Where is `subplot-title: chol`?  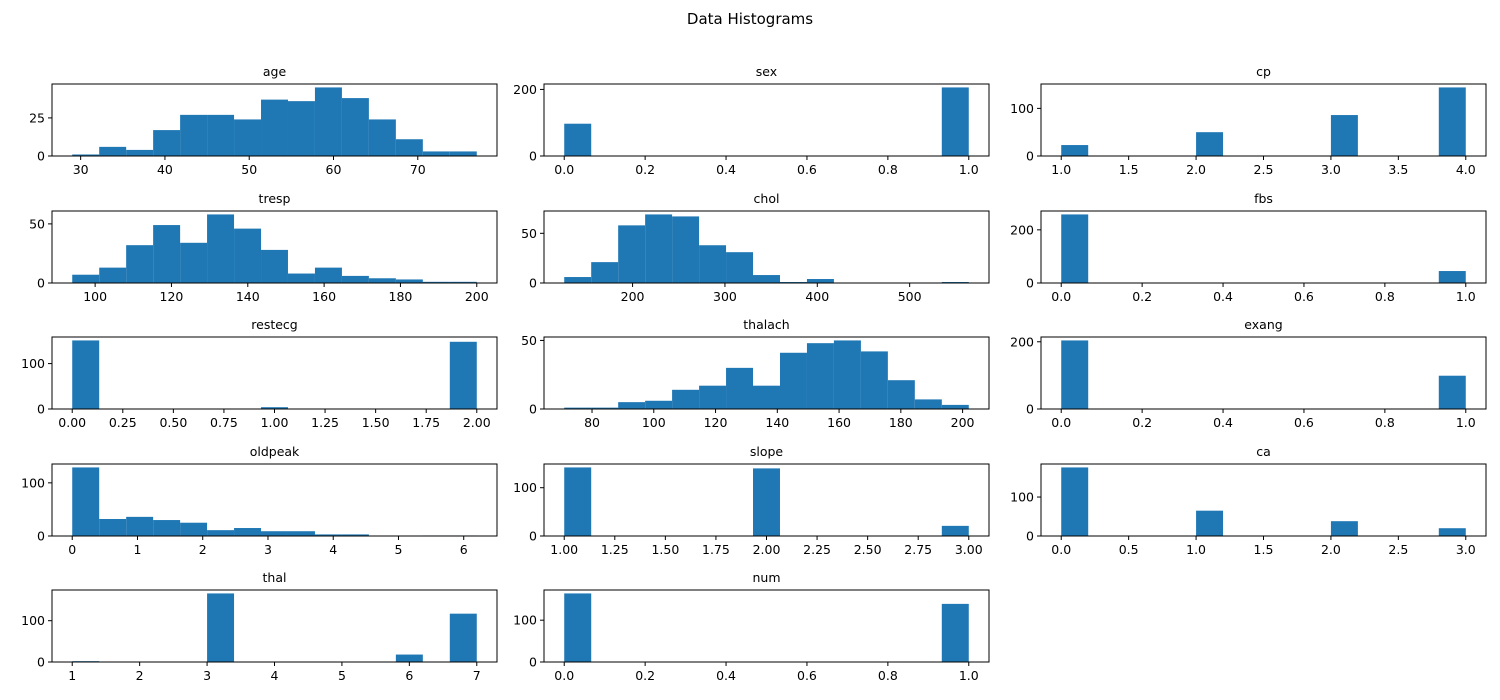
subplot-title: chol is located at coordinates (767, 198).